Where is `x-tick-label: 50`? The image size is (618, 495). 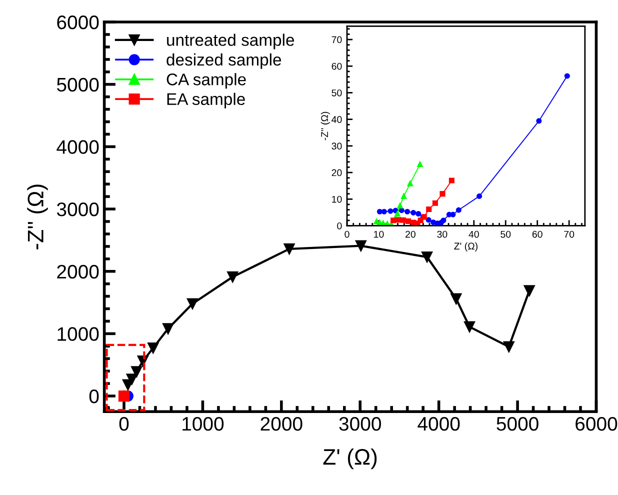
x-tick-label: 50 is located at coordinates (505, 234).